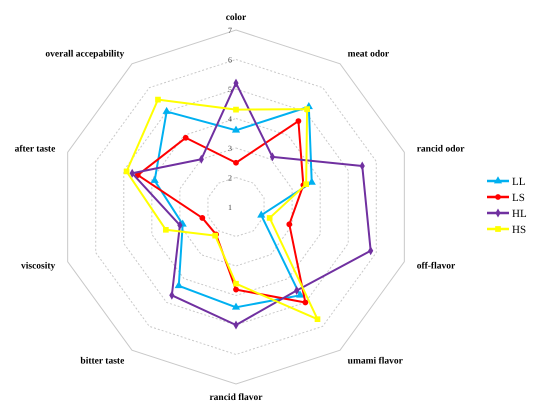 Image resolution: width=555 pixels, height=402 pixels. What do you see at coordinates (236, 397) in the screenshot?
I see `spoke-label: rancid flavor` at bounding box center [236, 397].